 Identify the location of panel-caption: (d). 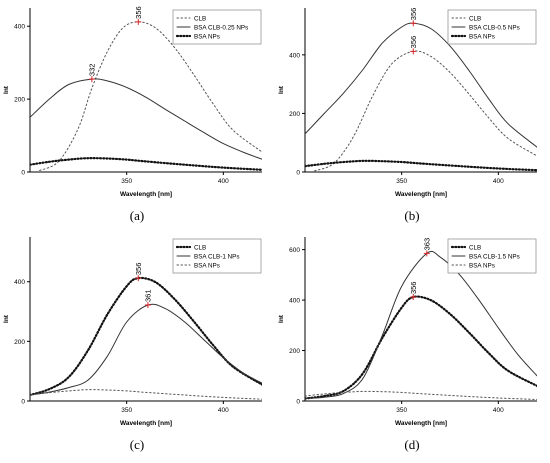
(411, 444).